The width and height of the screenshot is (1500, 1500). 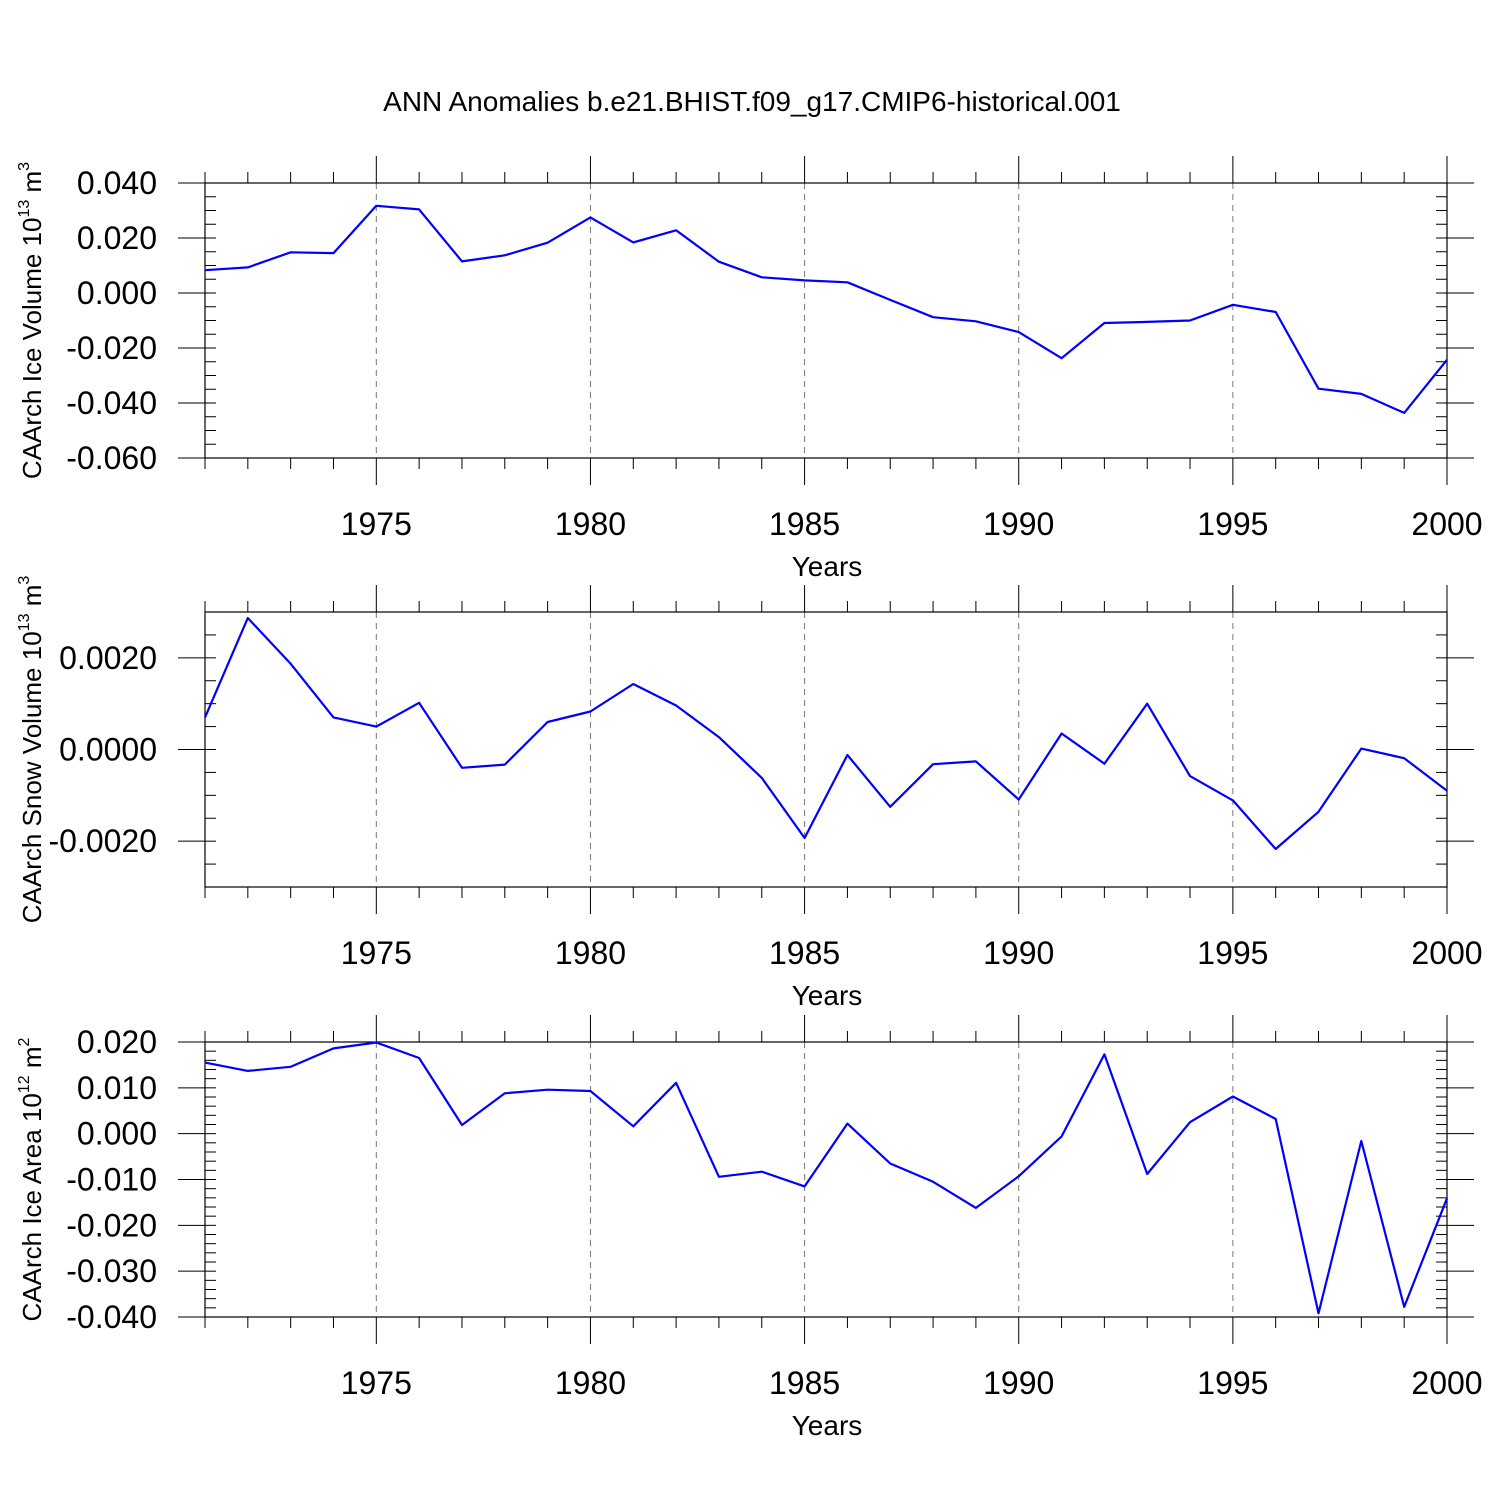 What do you see at coordinates (108, 750) in the screenshot?
I see `y-tick-label: 0.0000` at bounding box center [108, 750].